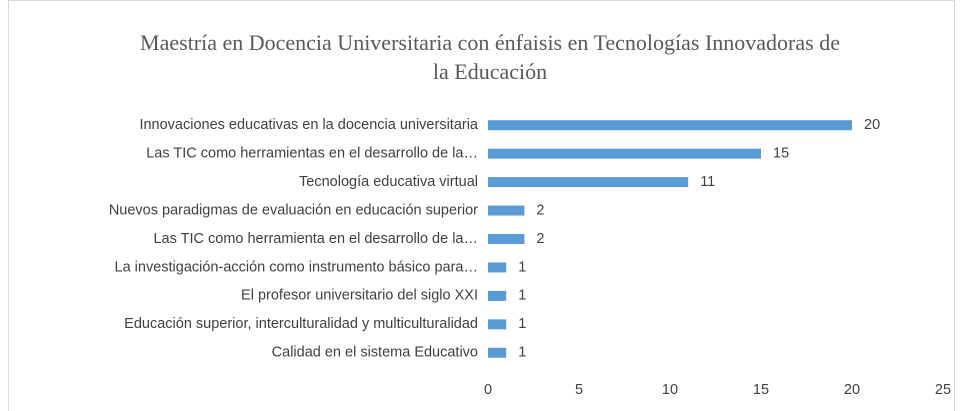 This screenshot has width=963, height=411. Describe the element at coordinates (707, 182) in the screenshot. I see `value-label: 11` at that location.